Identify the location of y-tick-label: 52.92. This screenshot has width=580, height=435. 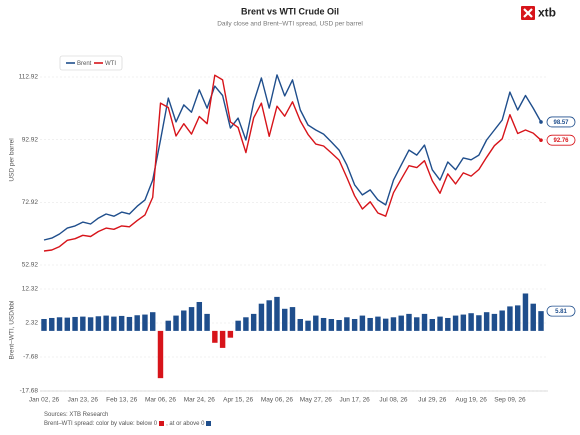
(30, 265).